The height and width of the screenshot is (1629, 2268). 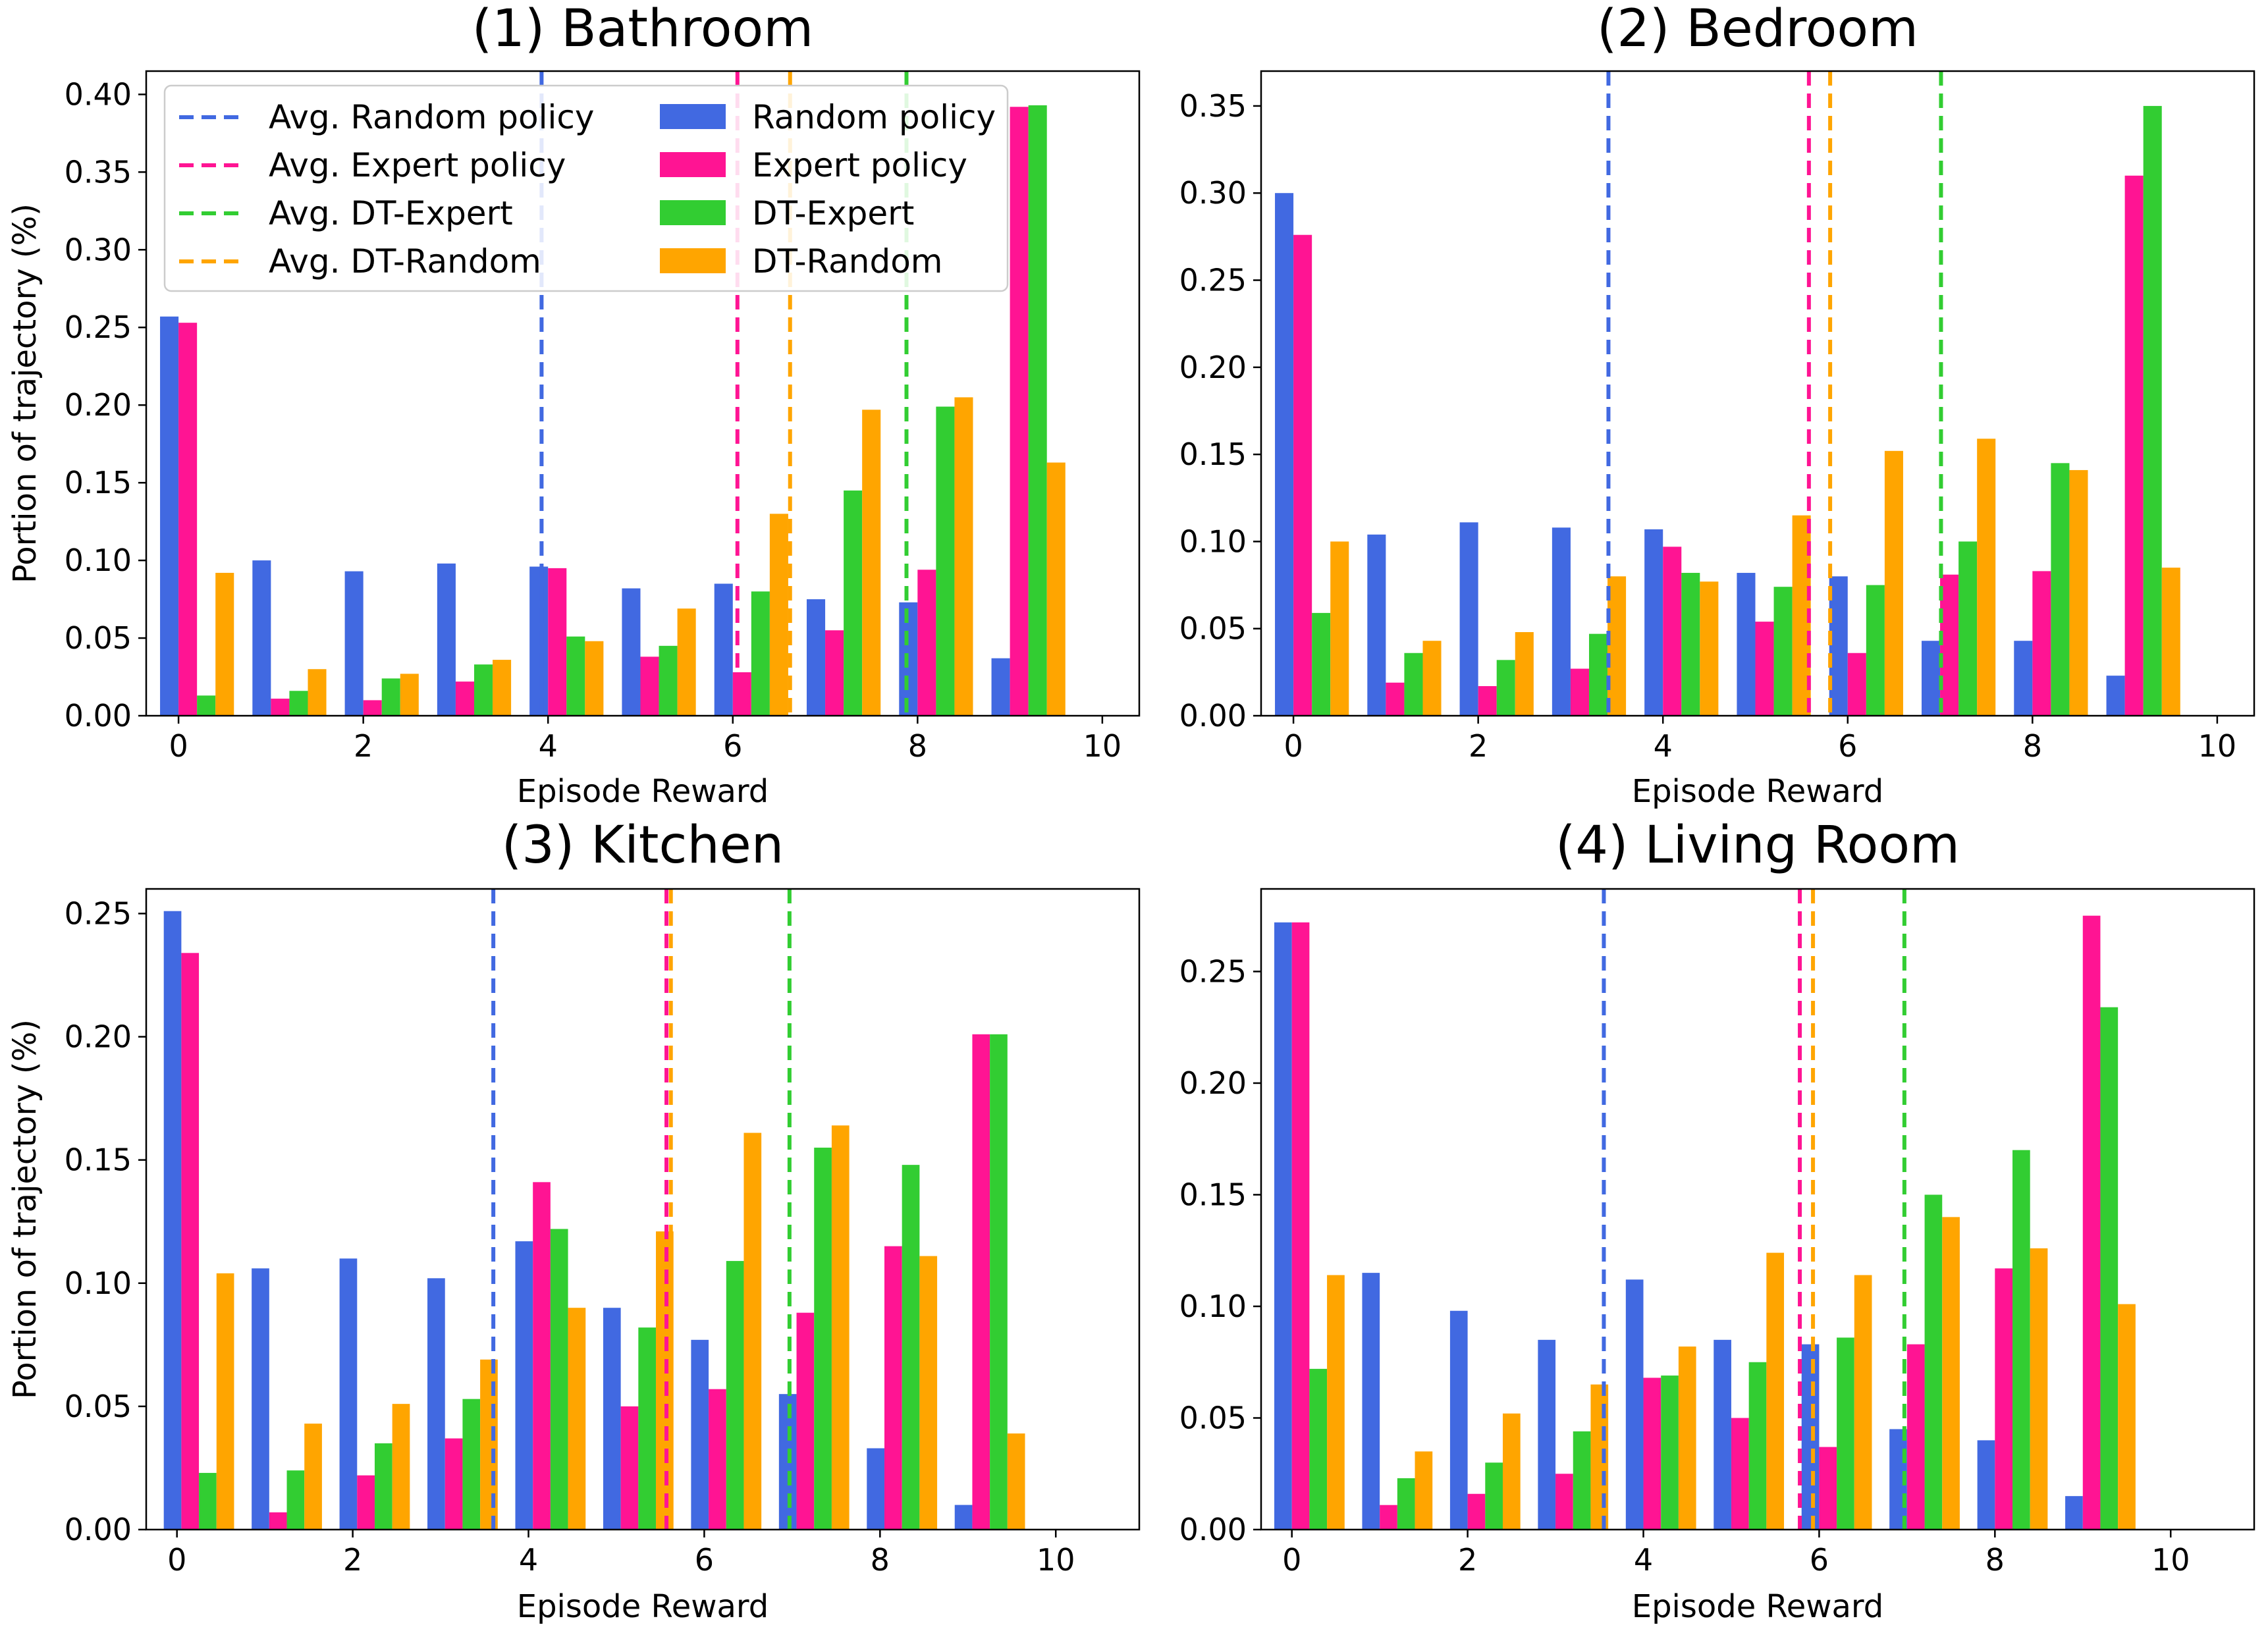 What do you see at coordinates (391, 213) in the screenshot?
I see `legend-label-dt_expert-avg: Avg. DT-Expert` at bounding box center [391, 213].